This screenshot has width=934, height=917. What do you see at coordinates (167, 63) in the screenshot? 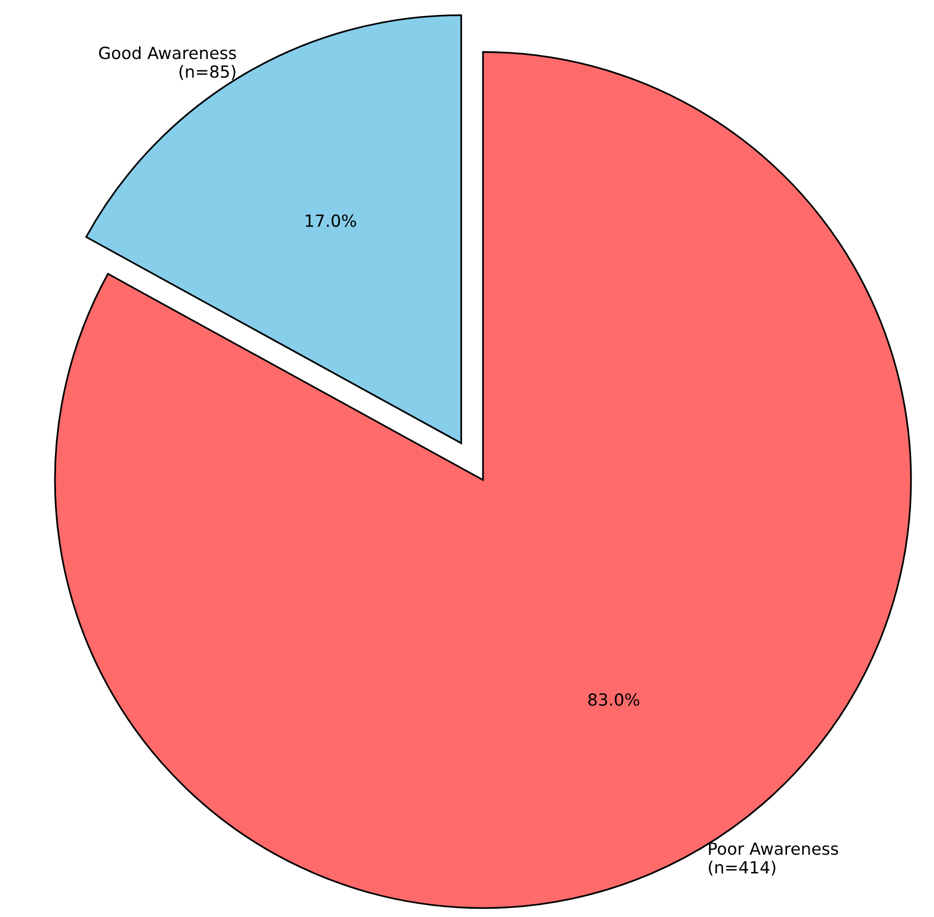
I see `slice-label: Good Awareness (n=85)` at bounding box center [167, 63].